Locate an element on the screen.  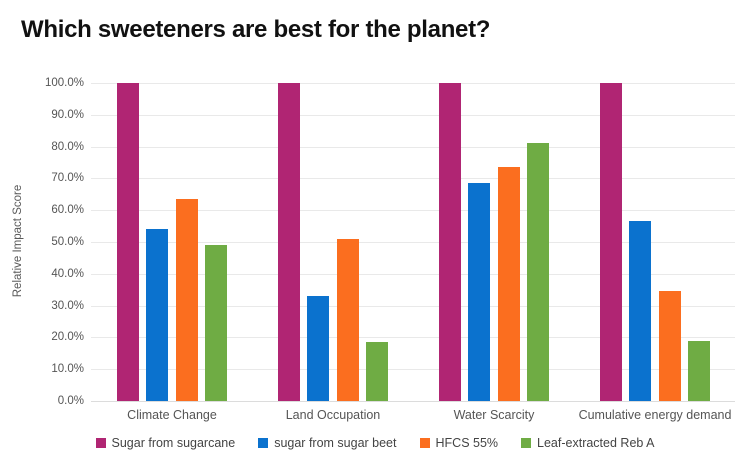
y-tick-label: 60.0% is located at coordinates (67, 210).